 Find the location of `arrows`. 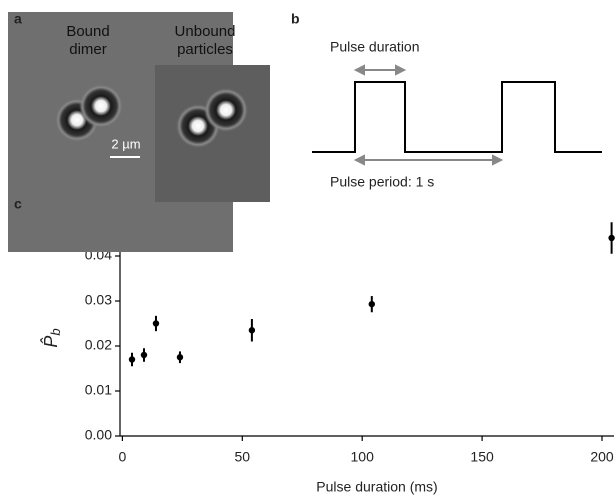

arrows is located at coordinates (428, 115).